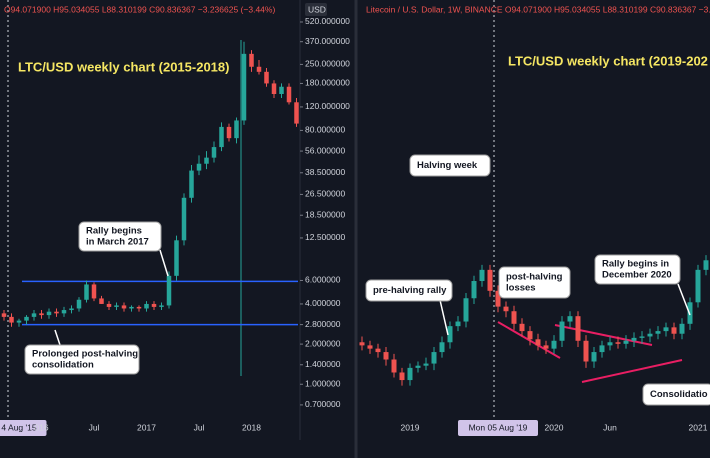 The height and width of the screenshot is (458, 710). What do you see at coordinates (325, 130) in the screenshot?
I see `y-tick-label: 80.000000` at bounding box center [325, 130].